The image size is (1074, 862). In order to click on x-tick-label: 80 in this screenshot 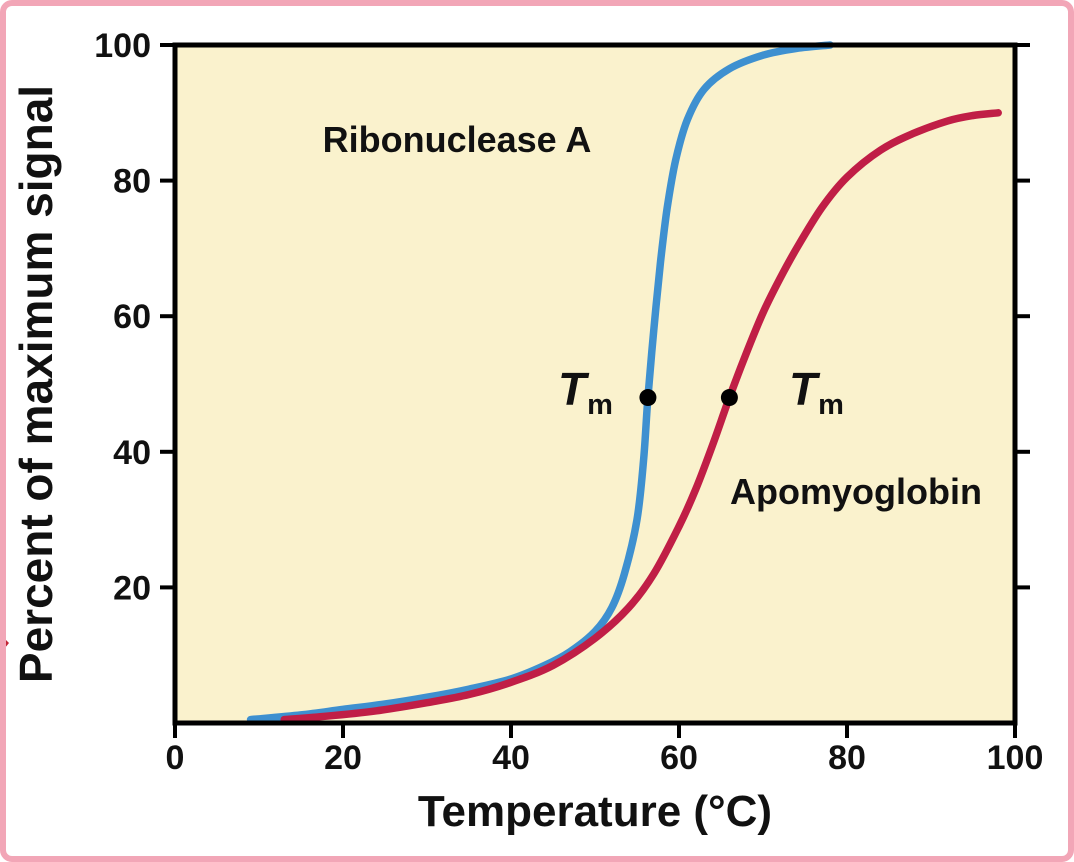, I will do `click(847, 758)`.